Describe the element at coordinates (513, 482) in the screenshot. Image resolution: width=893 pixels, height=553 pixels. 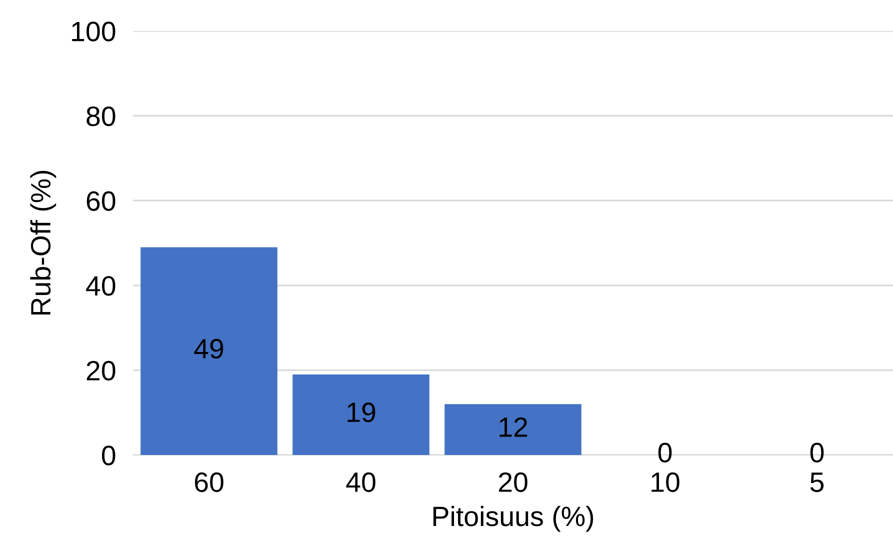
I see `x-tick-label: 20` at that location.